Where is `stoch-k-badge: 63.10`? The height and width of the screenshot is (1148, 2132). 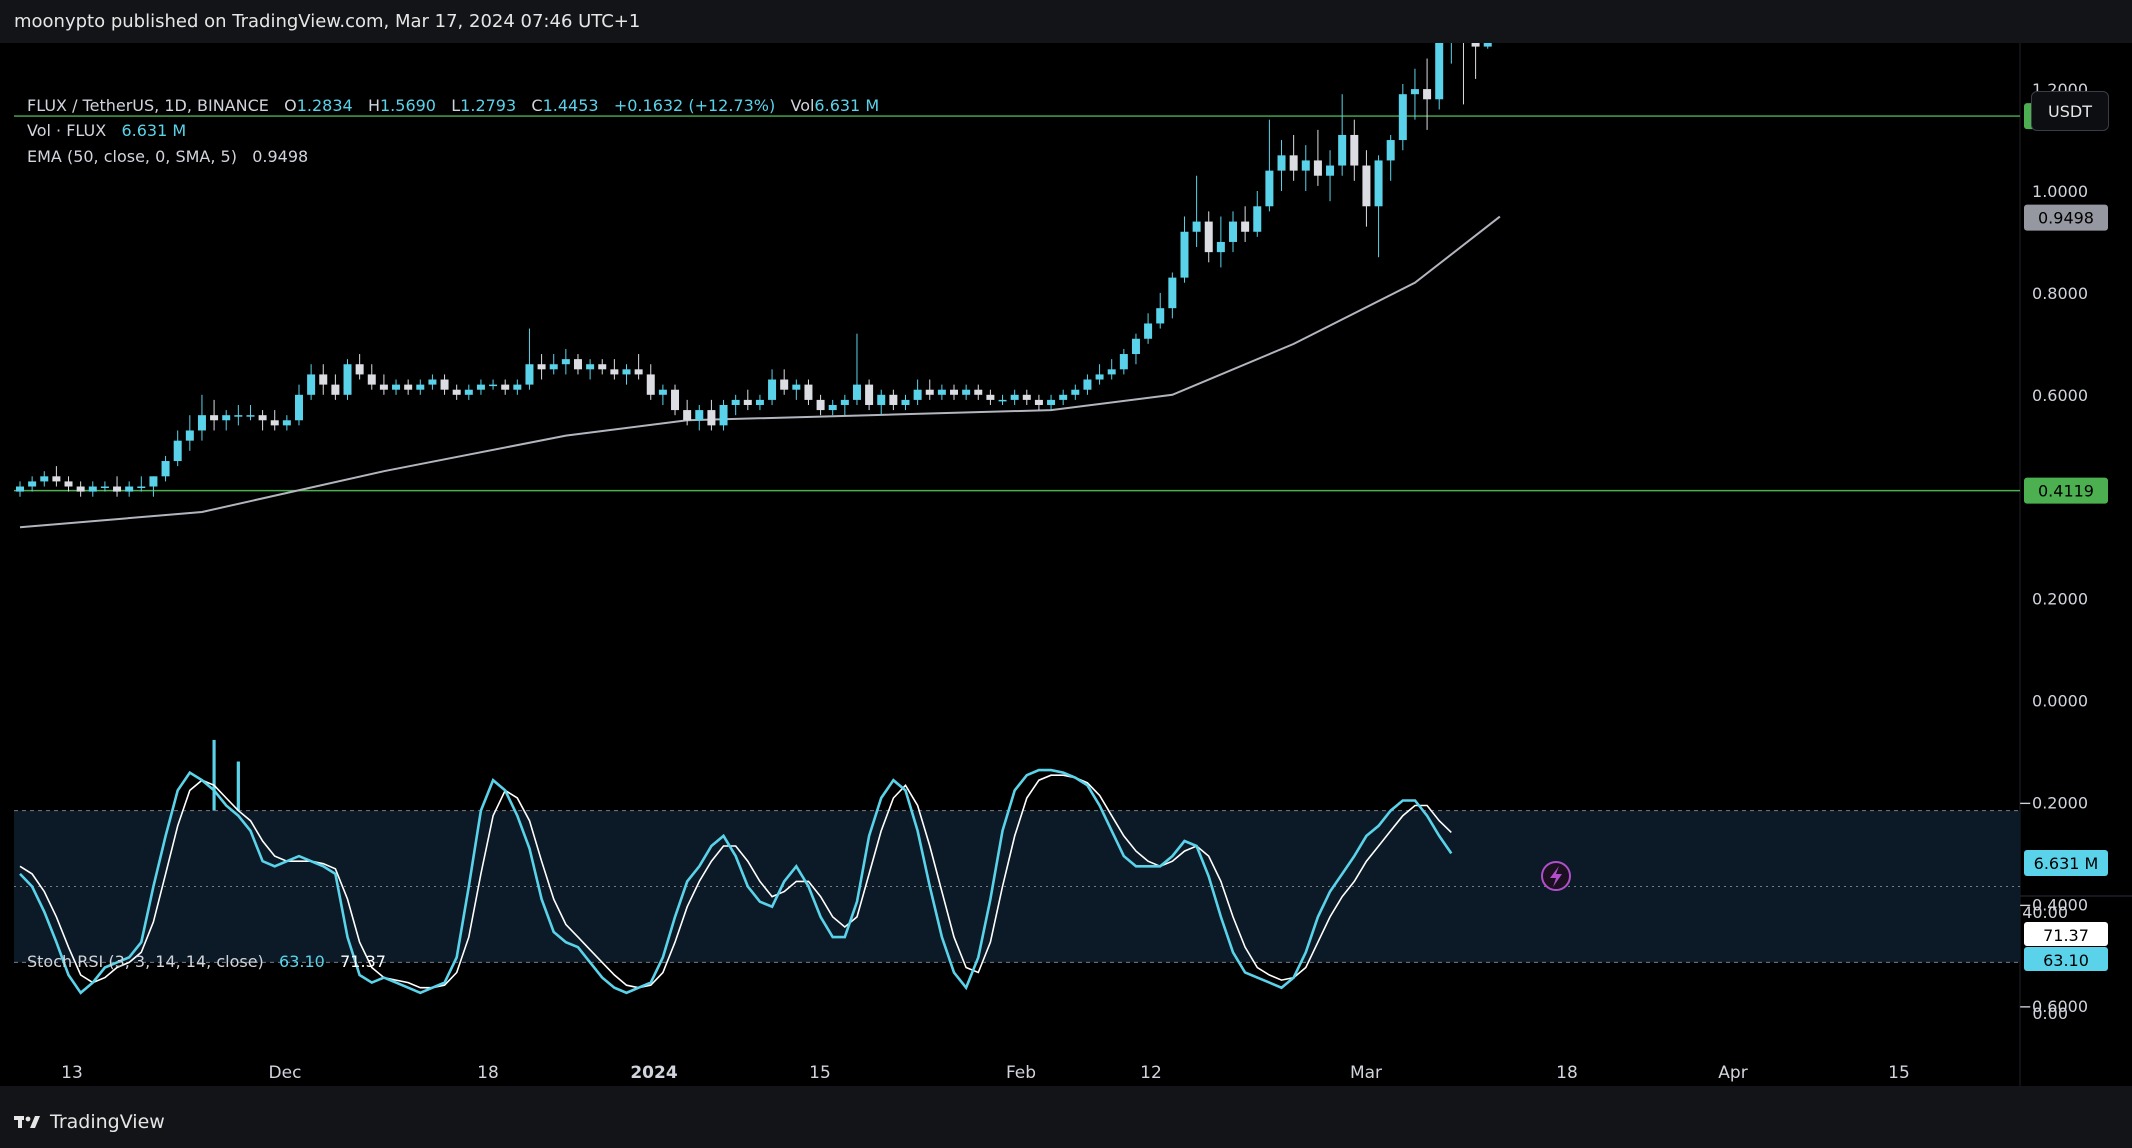
stoch-k-badge: 63.10 is located at coordinates (2066, 959).